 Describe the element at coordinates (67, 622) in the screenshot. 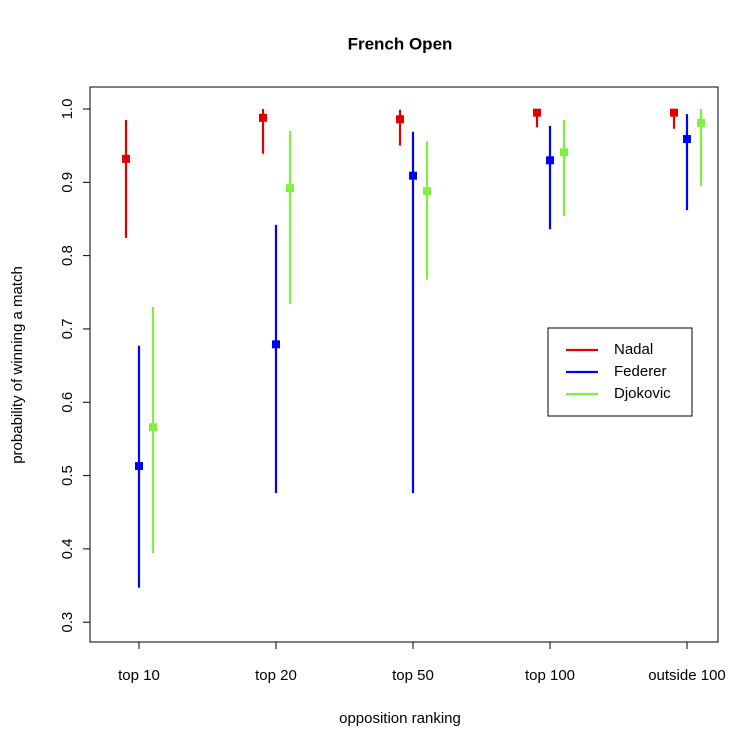

I see `y-tick-label: 0.3` at that location.